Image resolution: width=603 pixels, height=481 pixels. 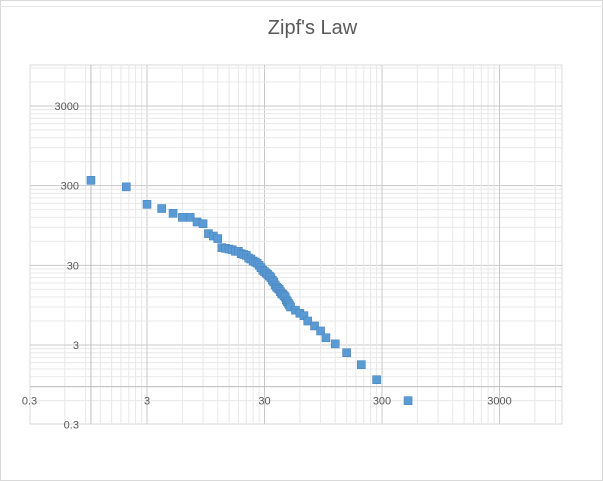 I want to click on x-tick-label: 0.3, so click(x=29, y=402).